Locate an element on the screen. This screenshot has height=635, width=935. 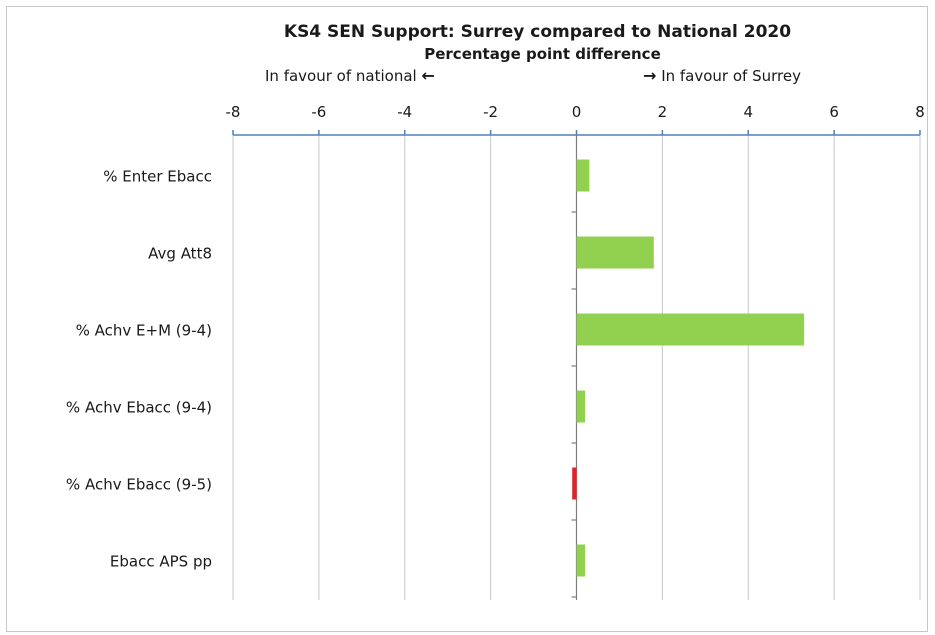
category-label: % Achv Ebacc (9-5) is located at coordinates (139, 485).